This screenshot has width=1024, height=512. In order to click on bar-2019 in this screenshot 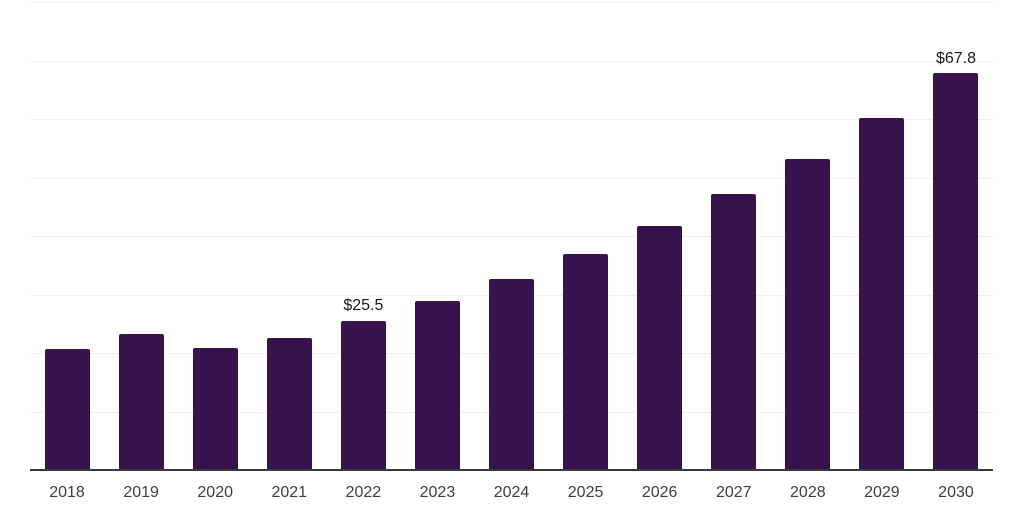, I will do `click(141, 401)`.